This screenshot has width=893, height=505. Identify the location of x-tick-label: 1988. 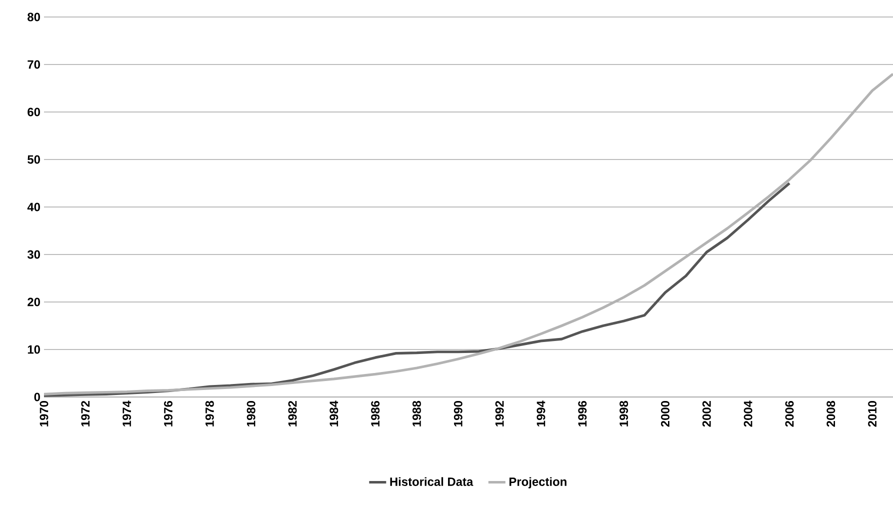
(416, 413).